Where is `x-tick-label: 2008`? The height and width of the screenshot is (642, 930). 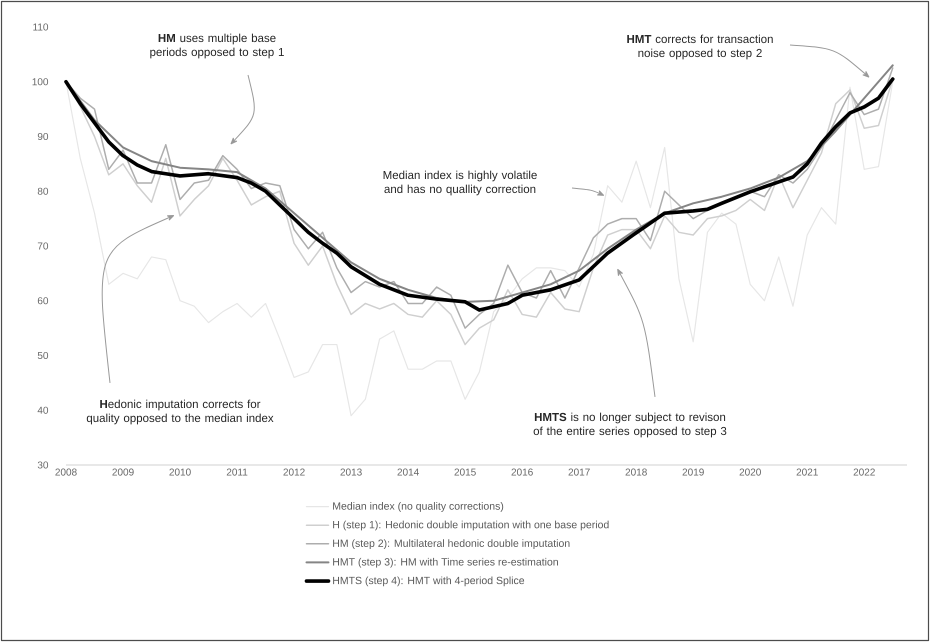 x-tick-label: 2008 is located at coordinates (66, 472).